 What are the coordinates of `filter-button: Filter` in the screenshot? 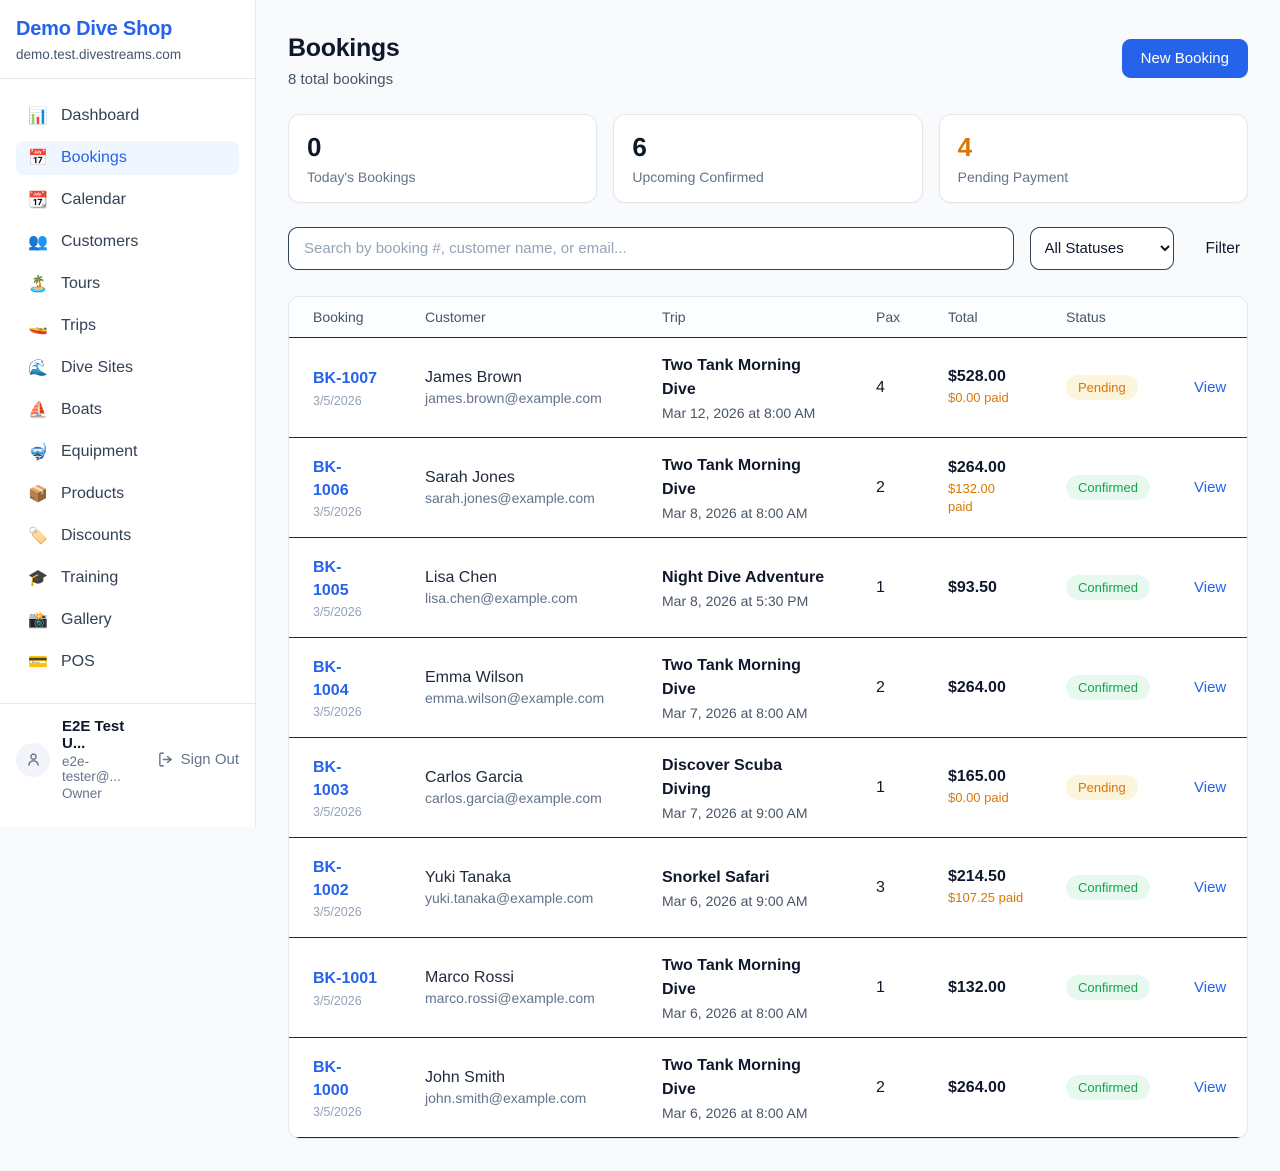 It's located at (1223, 249).